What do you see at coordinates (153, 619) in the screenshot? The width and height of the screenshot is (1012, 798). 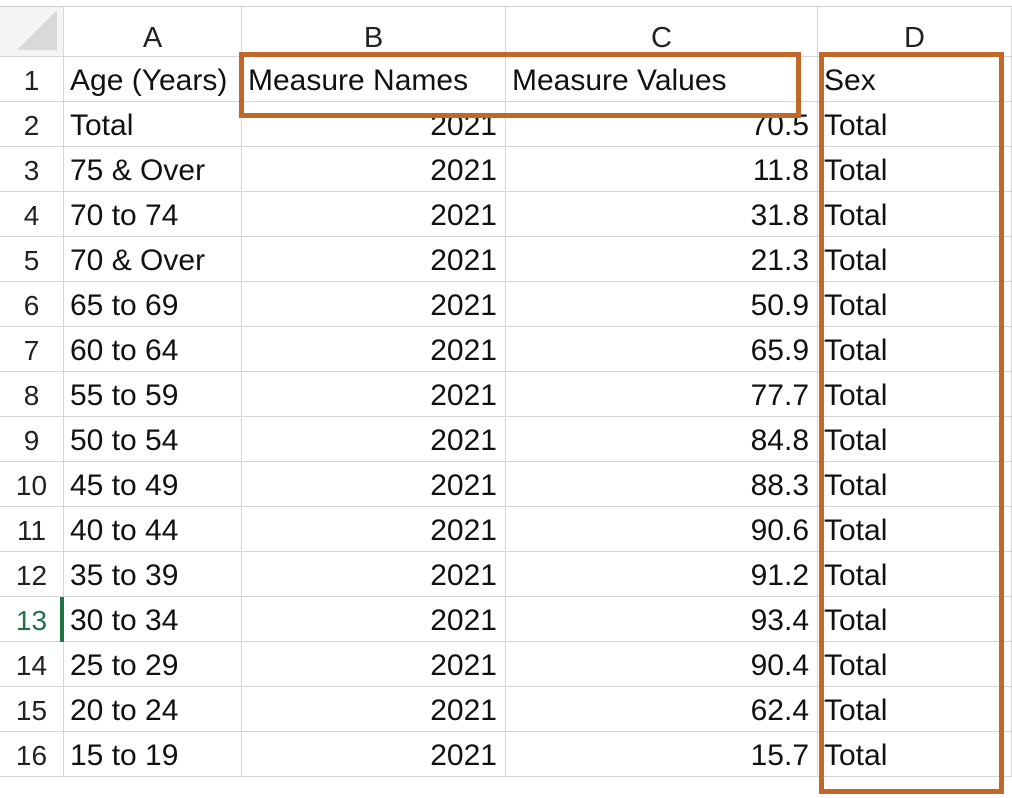 I see `cell-age: 30 to 34` at bounding box center [153, 619].